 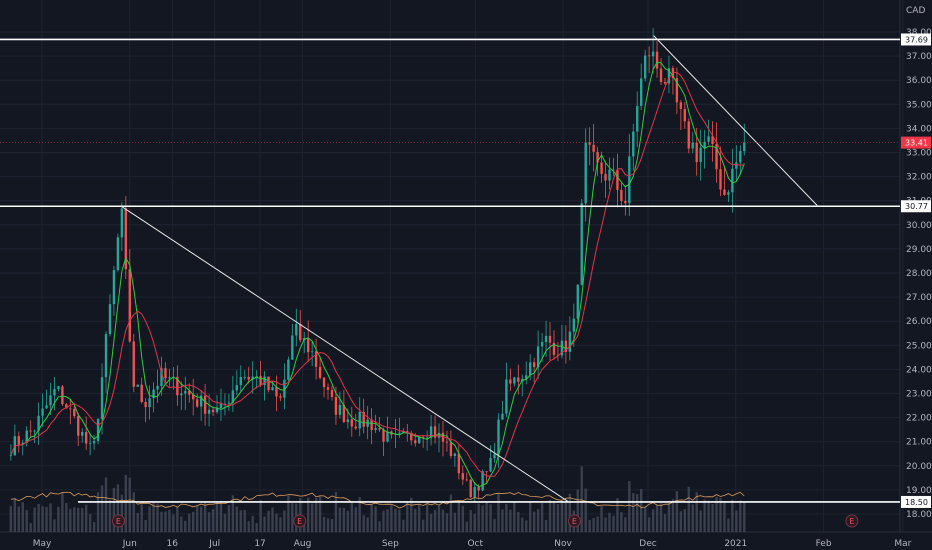 I want to click on y-tick-label: 27.00, so click(x=919, y=298).